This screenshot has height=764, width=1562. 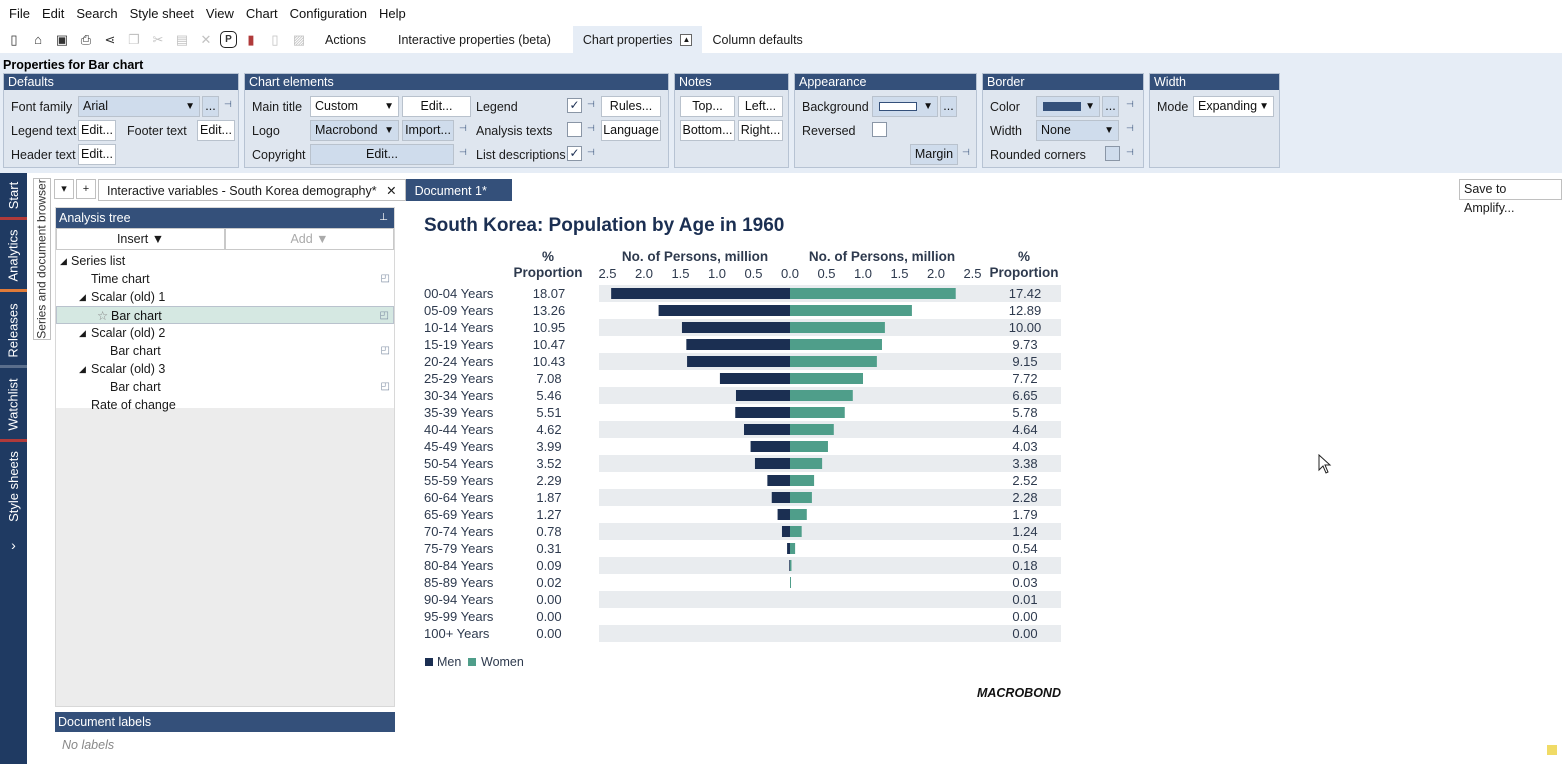 What do you see at coordinates (134, 39) in the screenshot?
I see `copy-icon: ❐` at bounding box center [134, 39].